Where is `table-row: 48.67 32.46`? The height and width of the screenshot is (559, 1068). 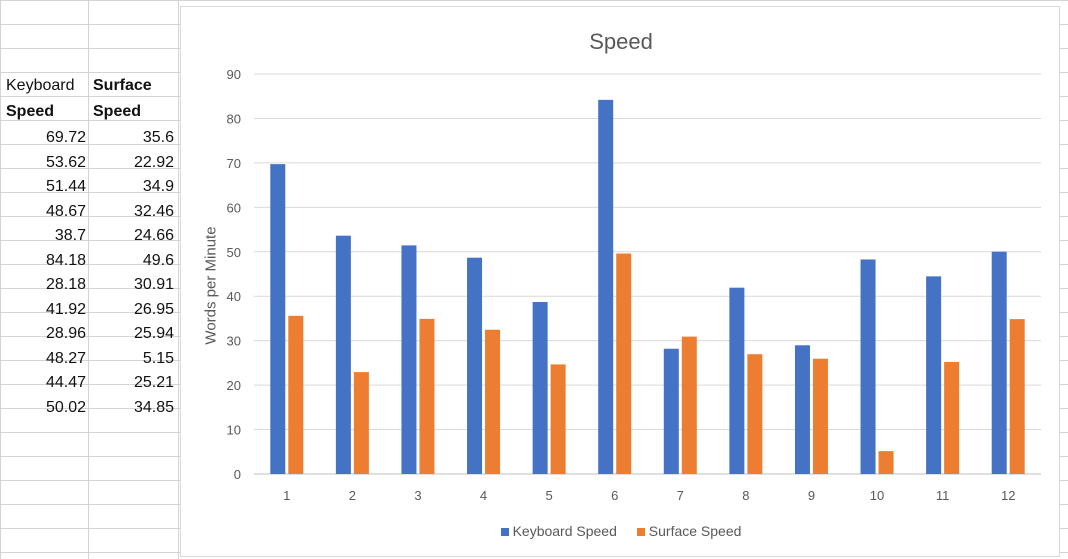 table-row: 48.67 32.46 is located at coordinates (89, 212).